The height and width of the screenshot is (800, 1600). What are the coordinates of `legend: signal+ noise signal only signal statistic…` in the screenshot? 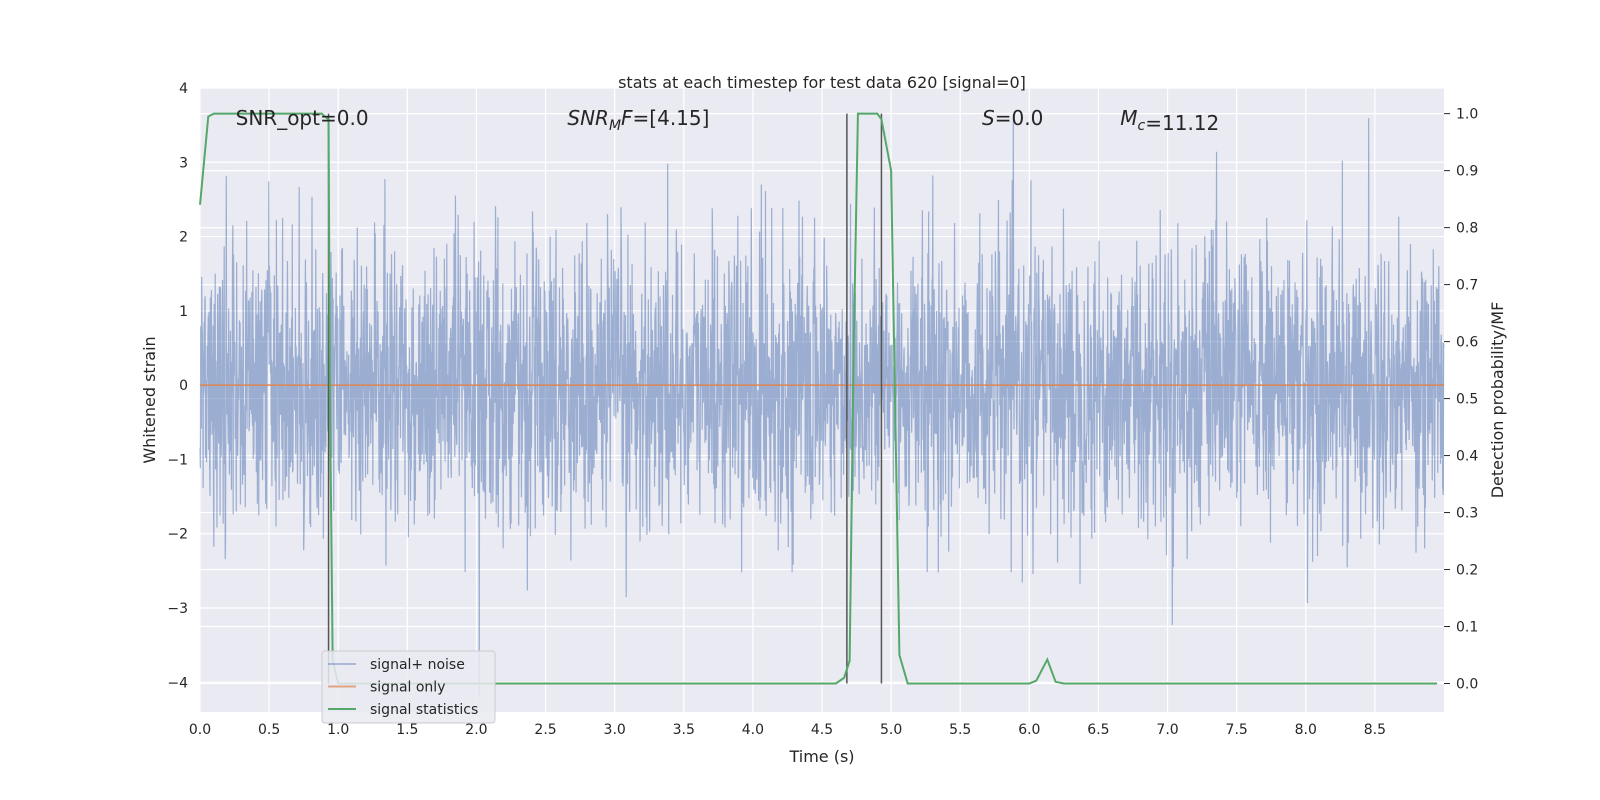 It's located at (408, 687).